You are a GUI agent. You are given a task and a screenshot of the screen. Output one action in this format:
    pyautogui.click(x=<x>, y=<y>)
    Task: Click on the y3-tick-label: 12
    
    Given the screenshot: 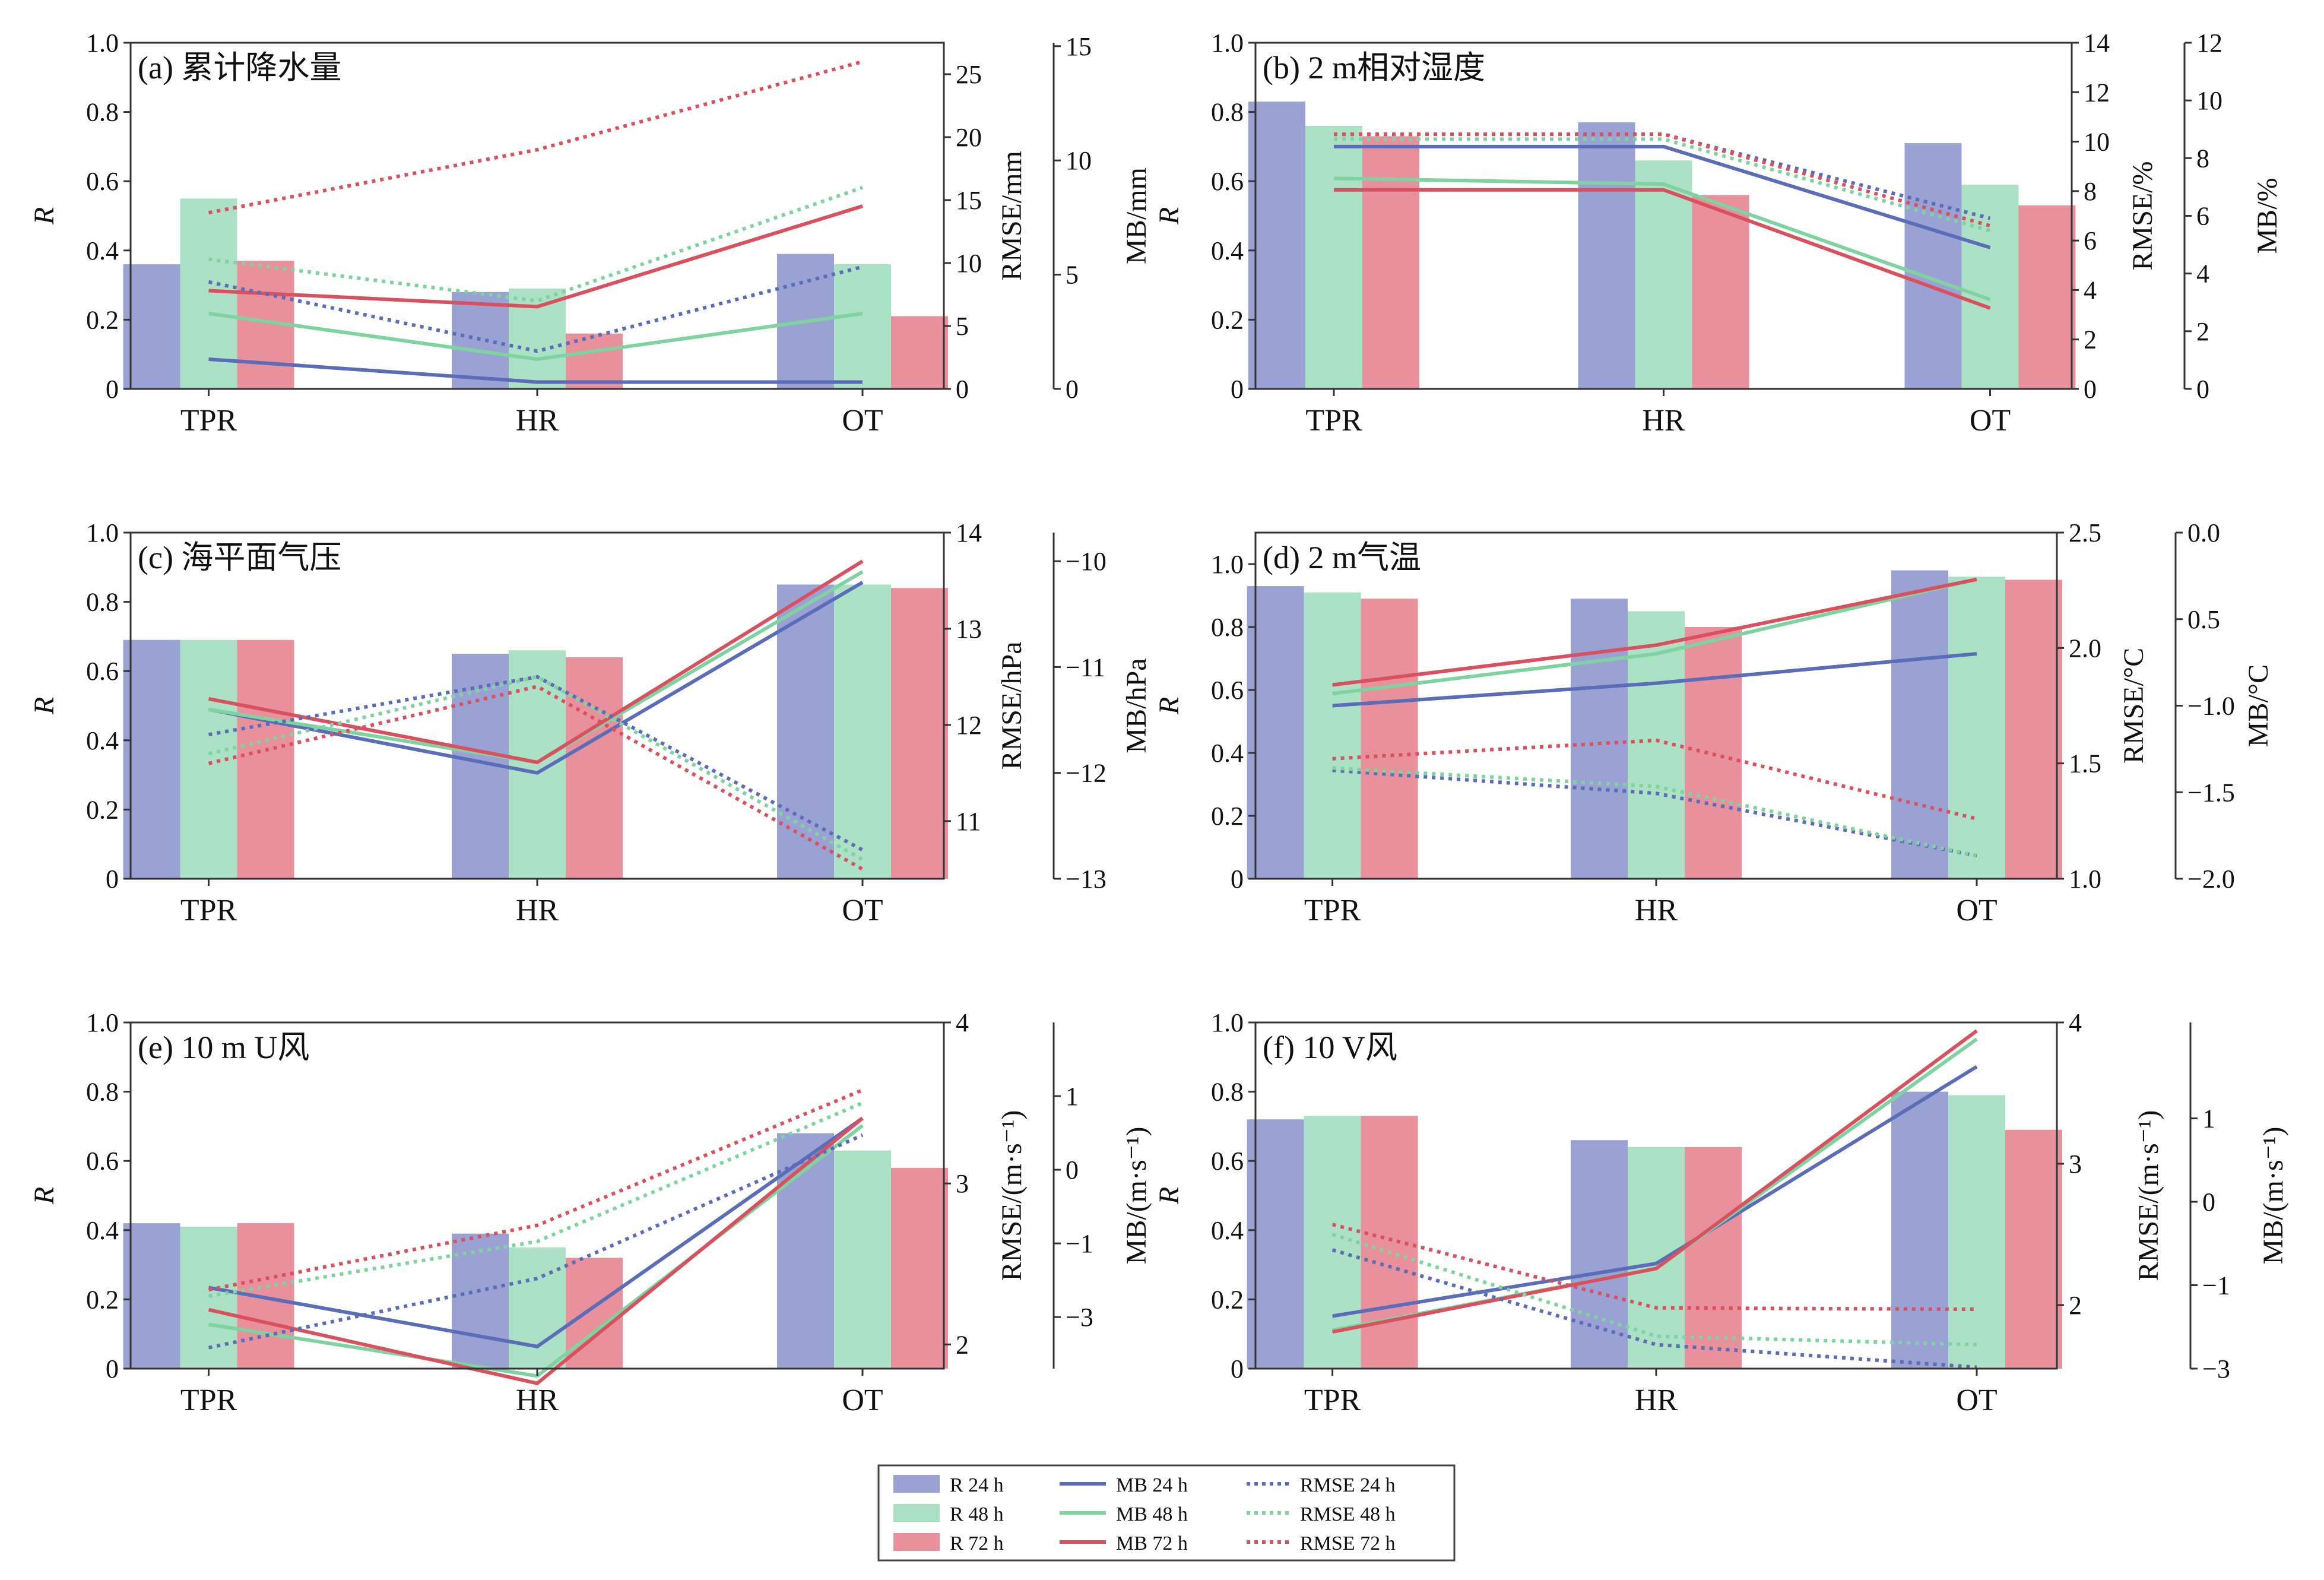 What is the action you would take?
    pyautogui.click(x=2209, y=44)
    